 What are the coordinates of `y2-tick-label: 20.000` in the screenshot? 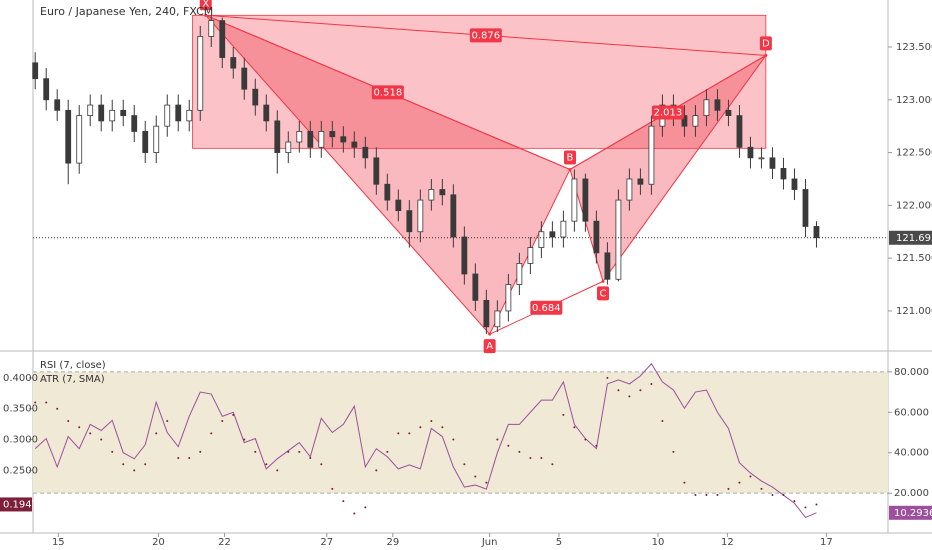 It's located at (911, 493).